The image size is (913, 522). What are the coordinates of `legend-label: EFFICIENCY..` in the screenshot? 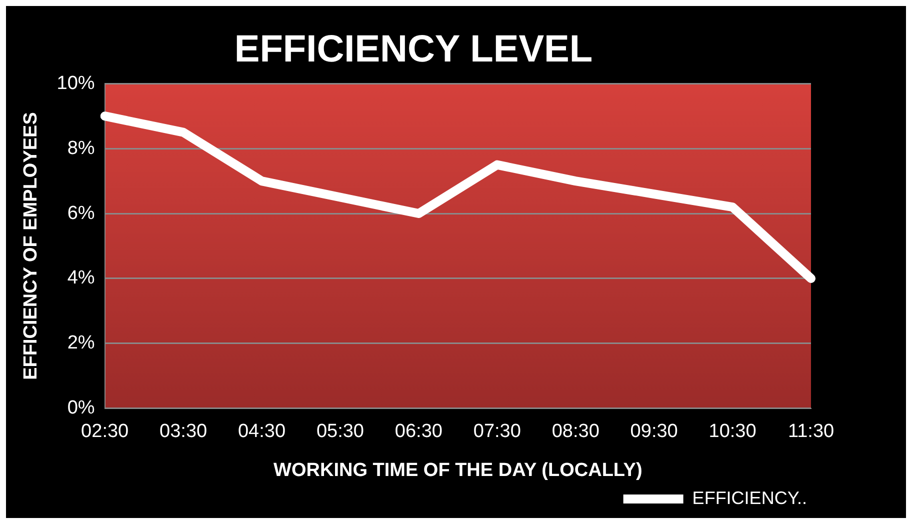 It's located at (750, 498).